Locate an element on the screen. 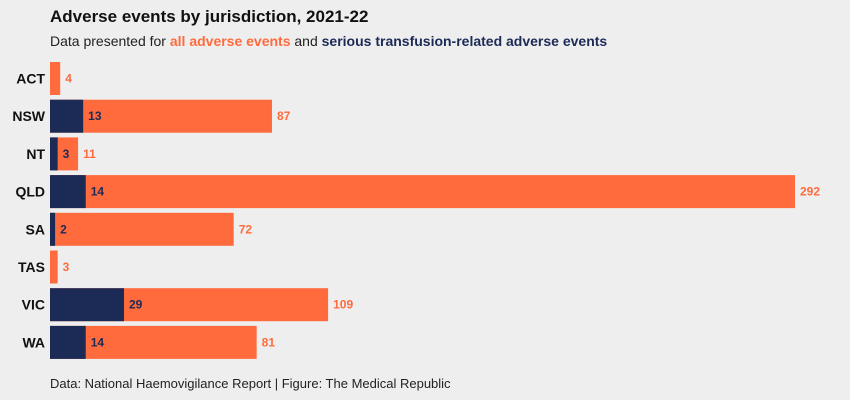  value-label-serious-qld: 14 is located at coordinates (98, 192).